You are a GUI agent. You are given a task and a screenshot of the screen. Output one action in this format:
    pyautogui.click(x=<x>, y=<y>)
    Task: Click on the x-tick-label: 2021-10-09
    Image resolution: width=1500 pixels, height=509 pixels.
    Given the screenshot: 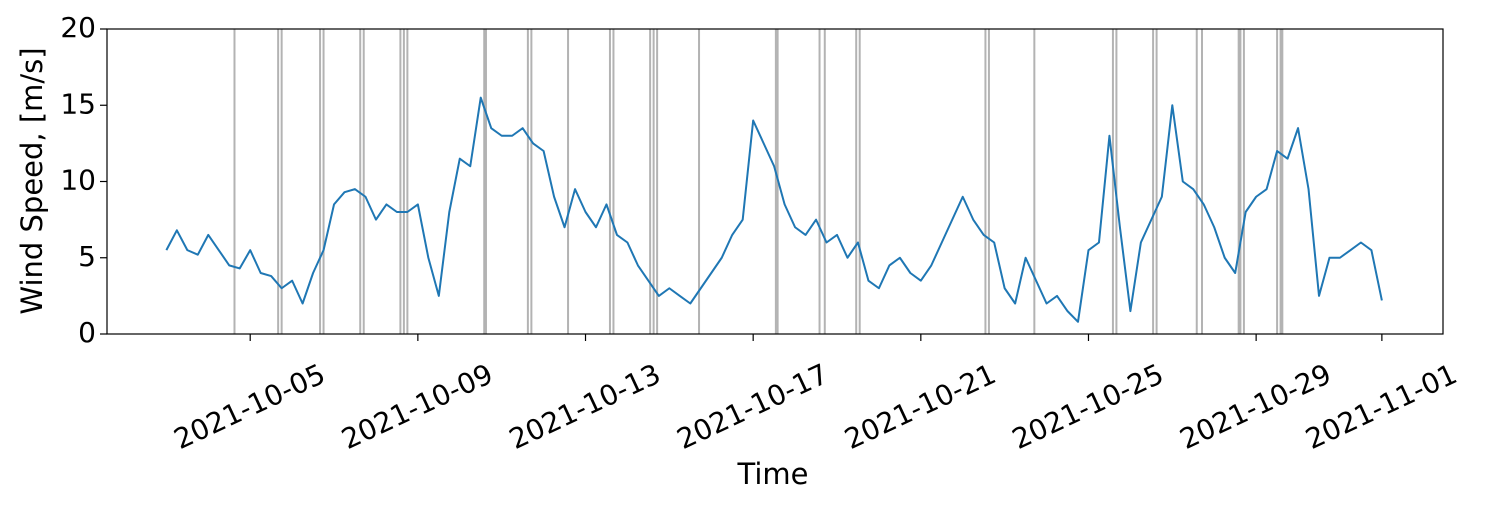 What is the action you would take?
    pyautogui.click(x=417, y=406)
    